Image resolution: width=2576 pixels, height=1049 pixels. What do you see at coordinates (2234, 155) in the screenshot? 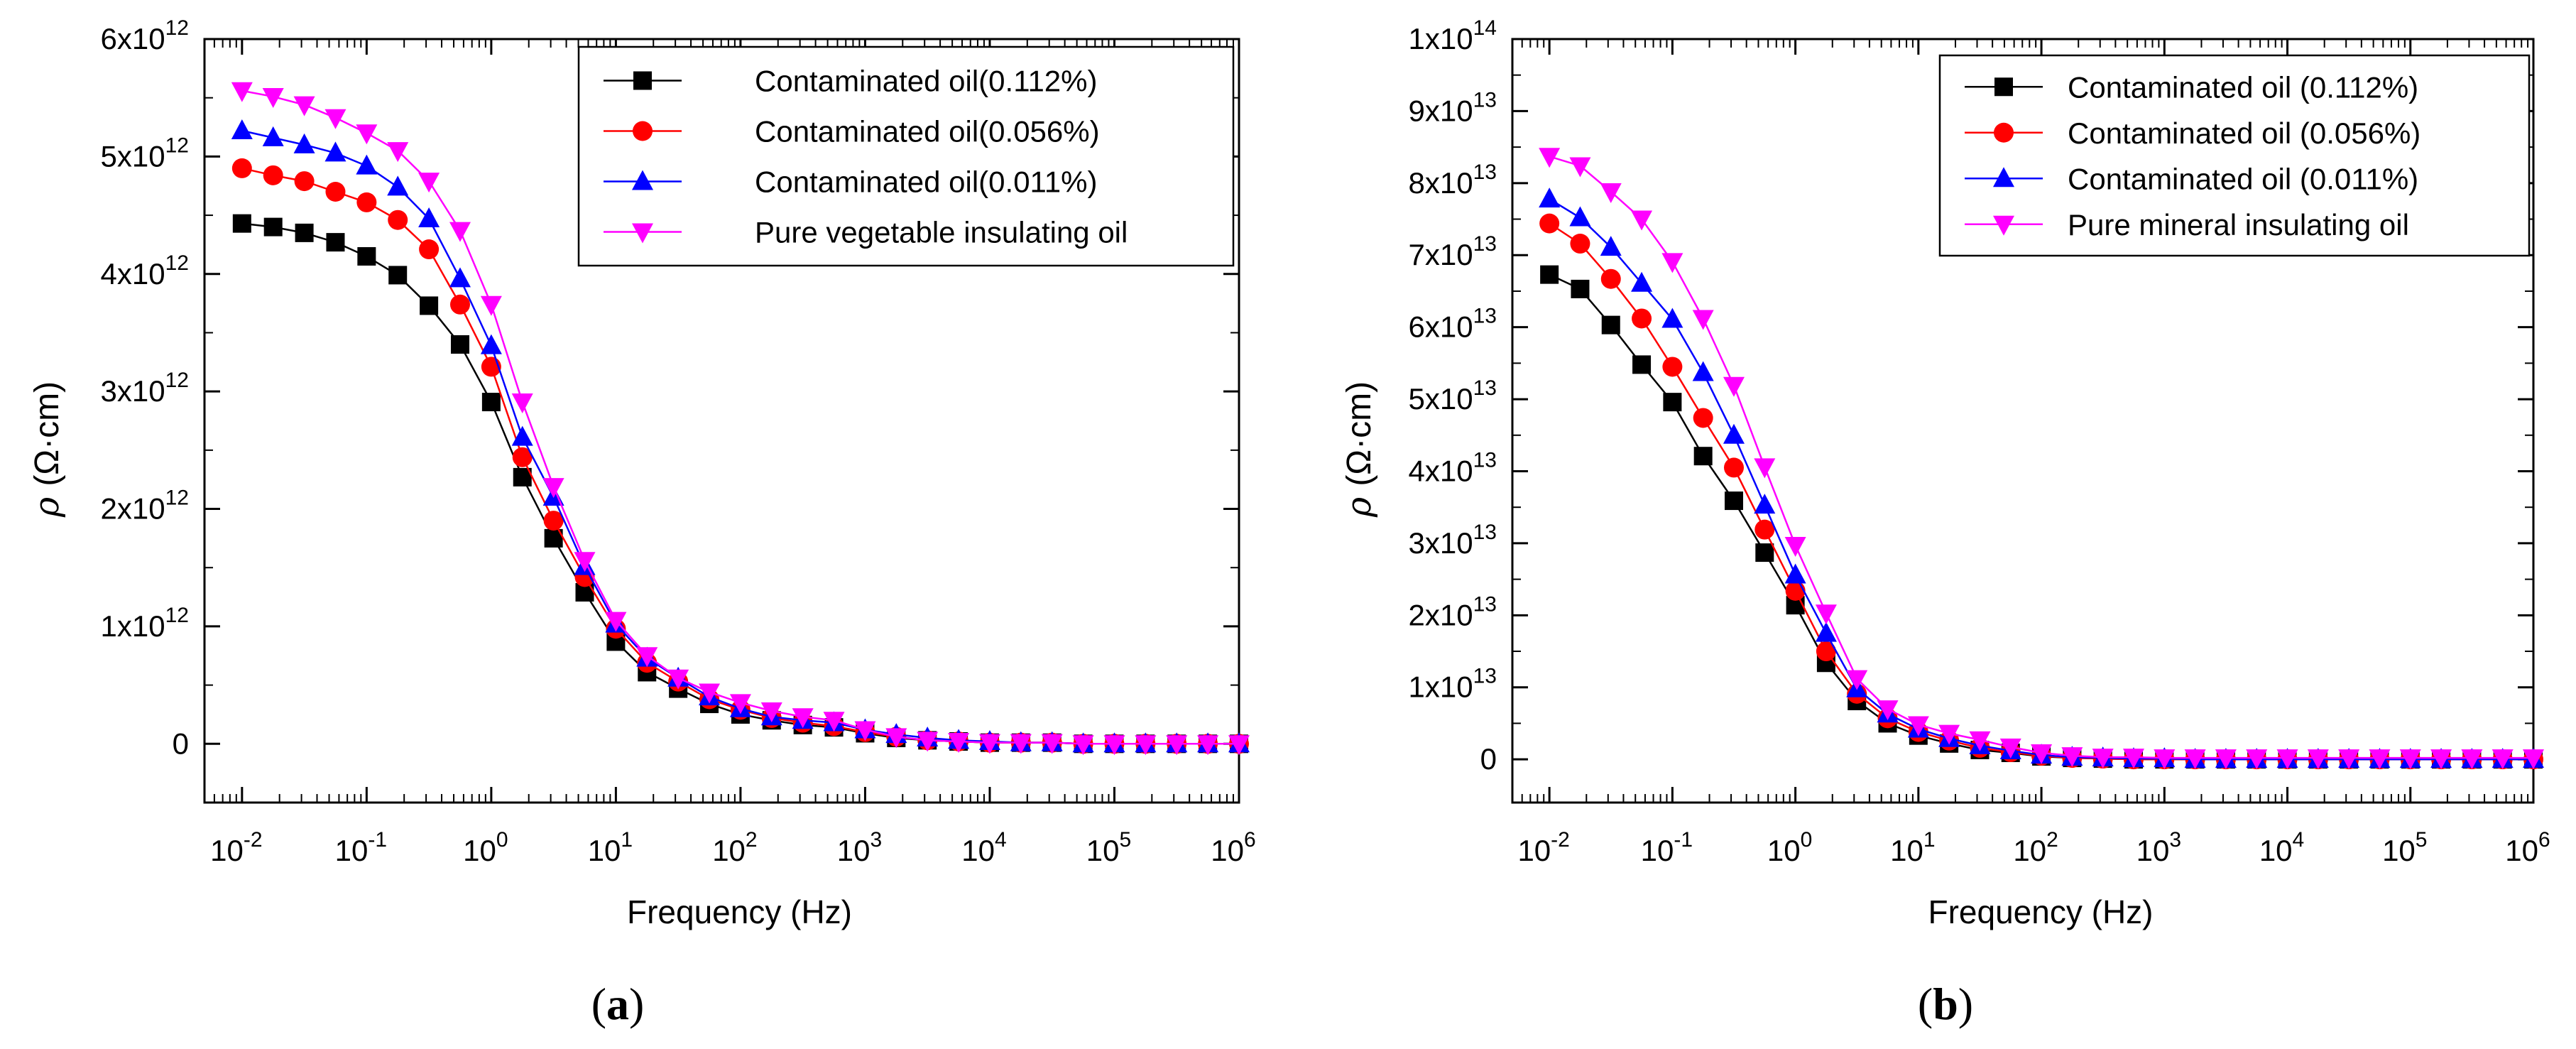
I see `legend-box` at bounding box center [2234, 155].